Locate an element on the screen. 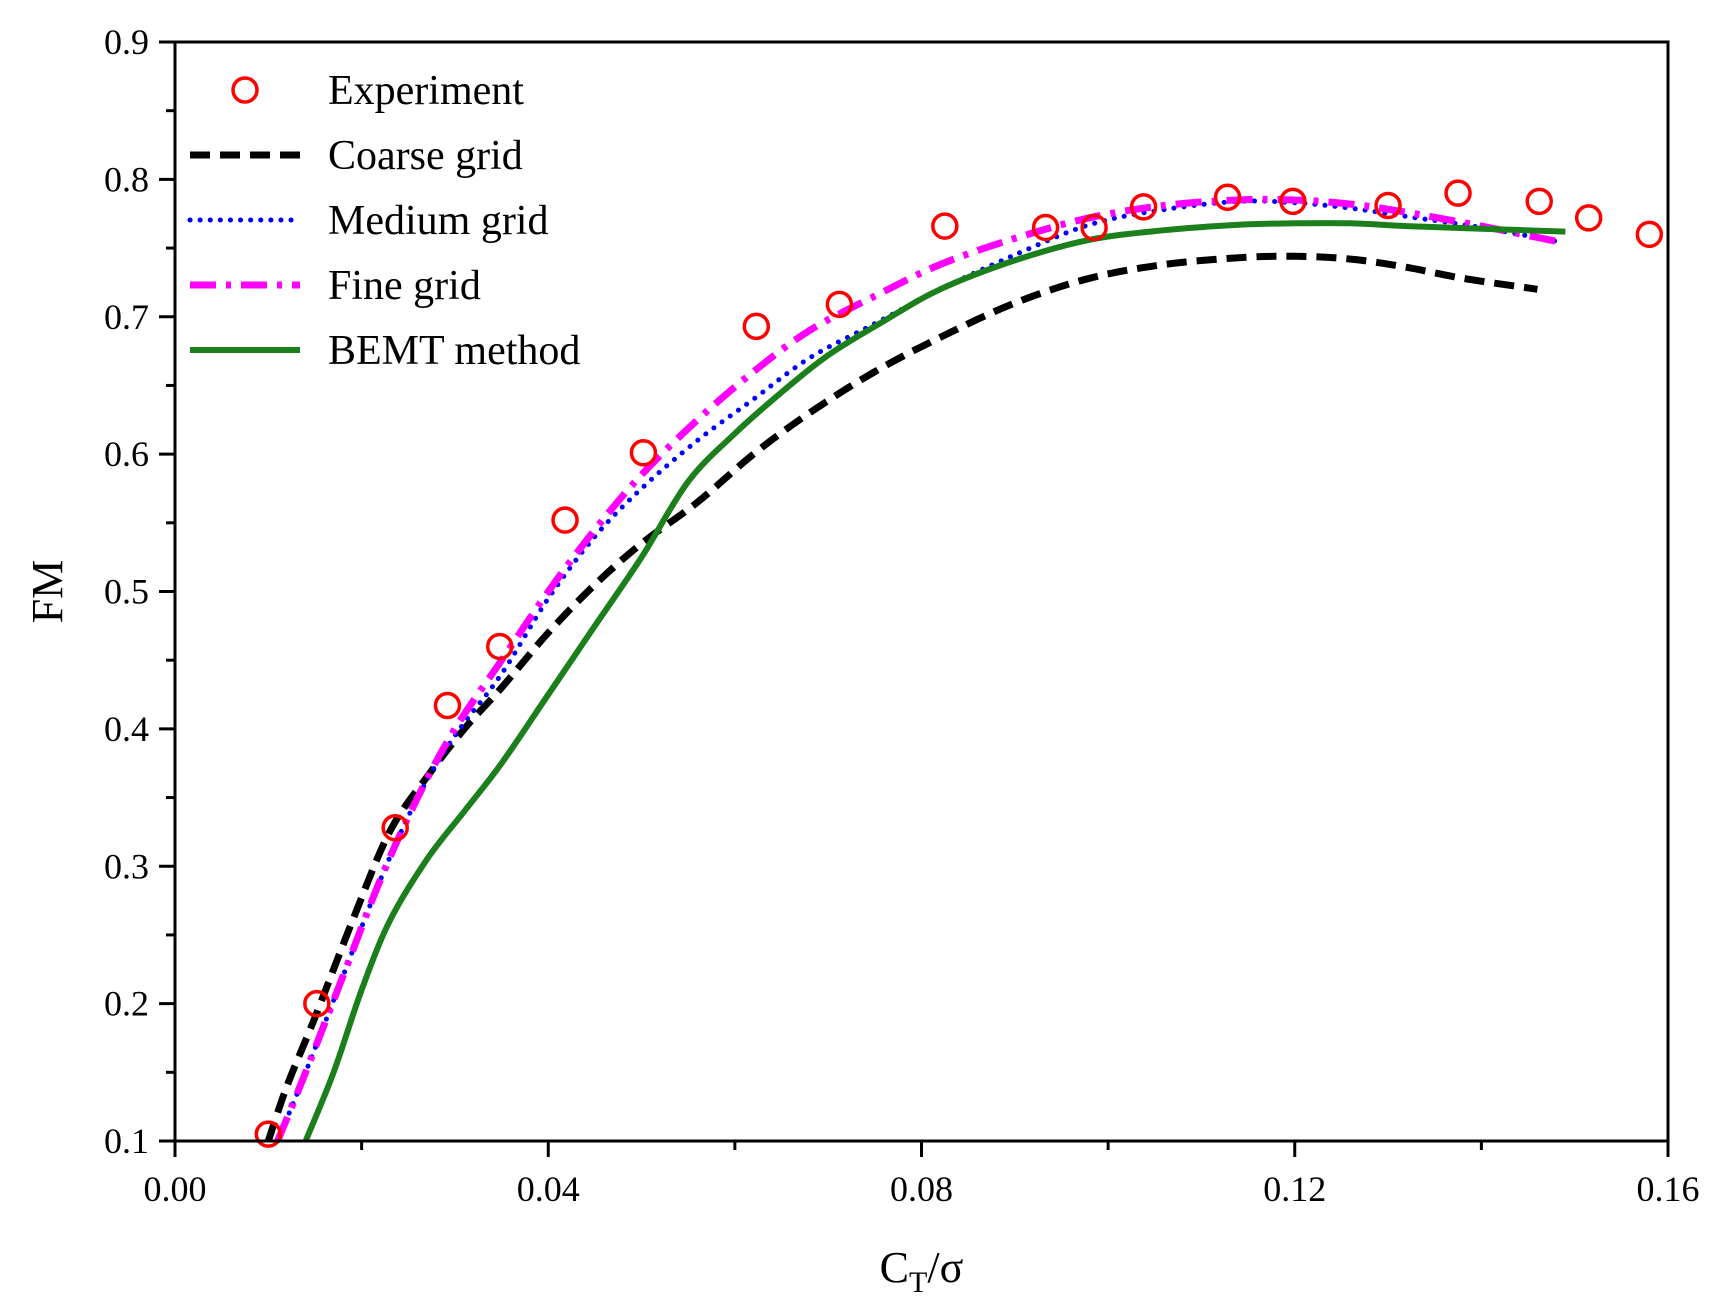 The height and width of the screenshot is (1312, 1711). y-tick-label: 0.3 is located at coordinates (126, 866).